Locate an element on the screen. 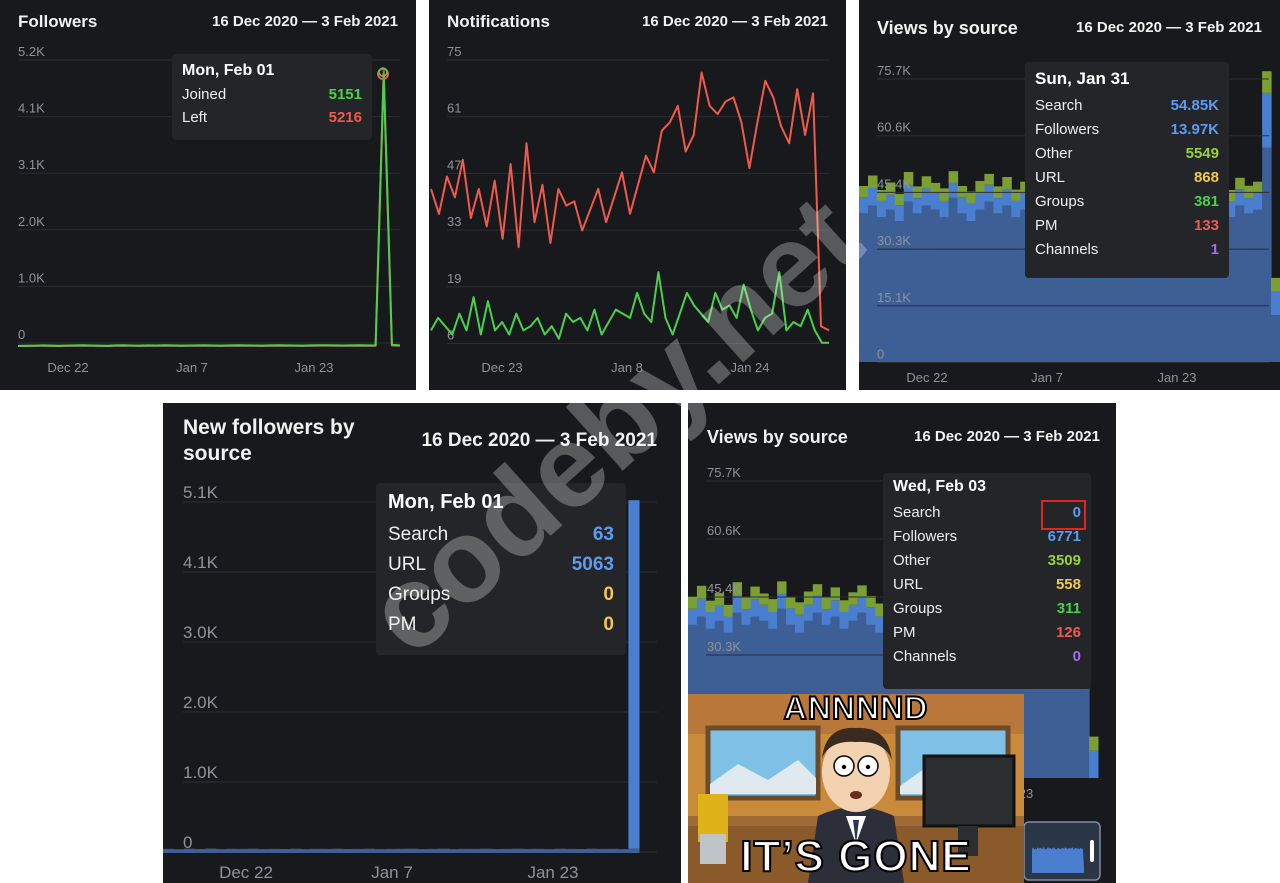  panel-title: Notifications is located at coordinates (498, 21).